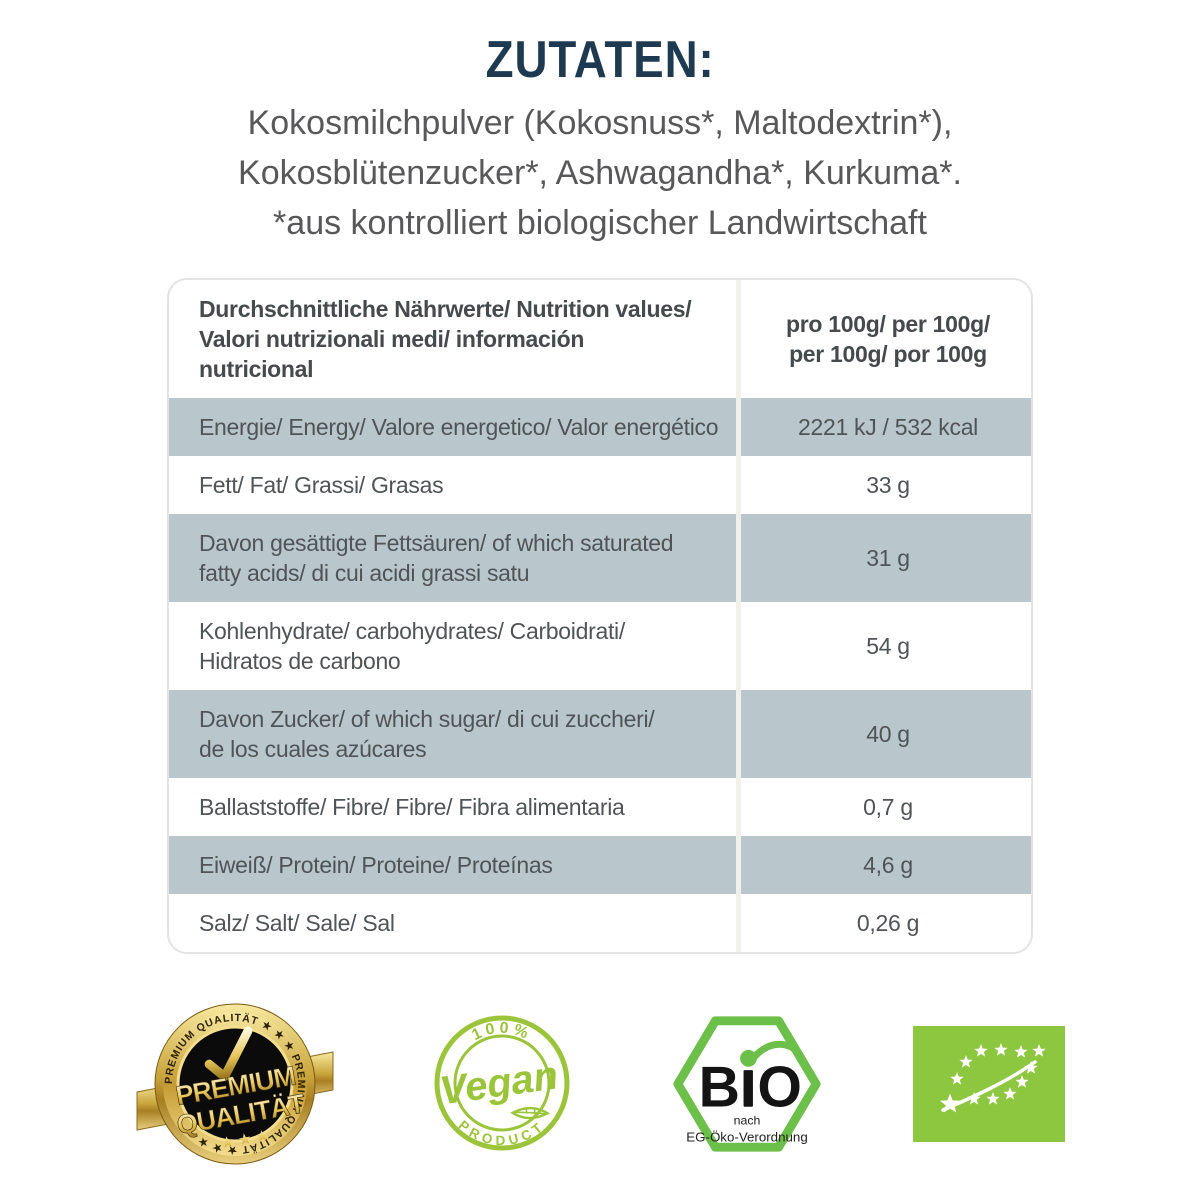 The width and height of the screenshot is (1200, 1200). I want to click on eu-organic-leaf-icon, so click(988, 1083).